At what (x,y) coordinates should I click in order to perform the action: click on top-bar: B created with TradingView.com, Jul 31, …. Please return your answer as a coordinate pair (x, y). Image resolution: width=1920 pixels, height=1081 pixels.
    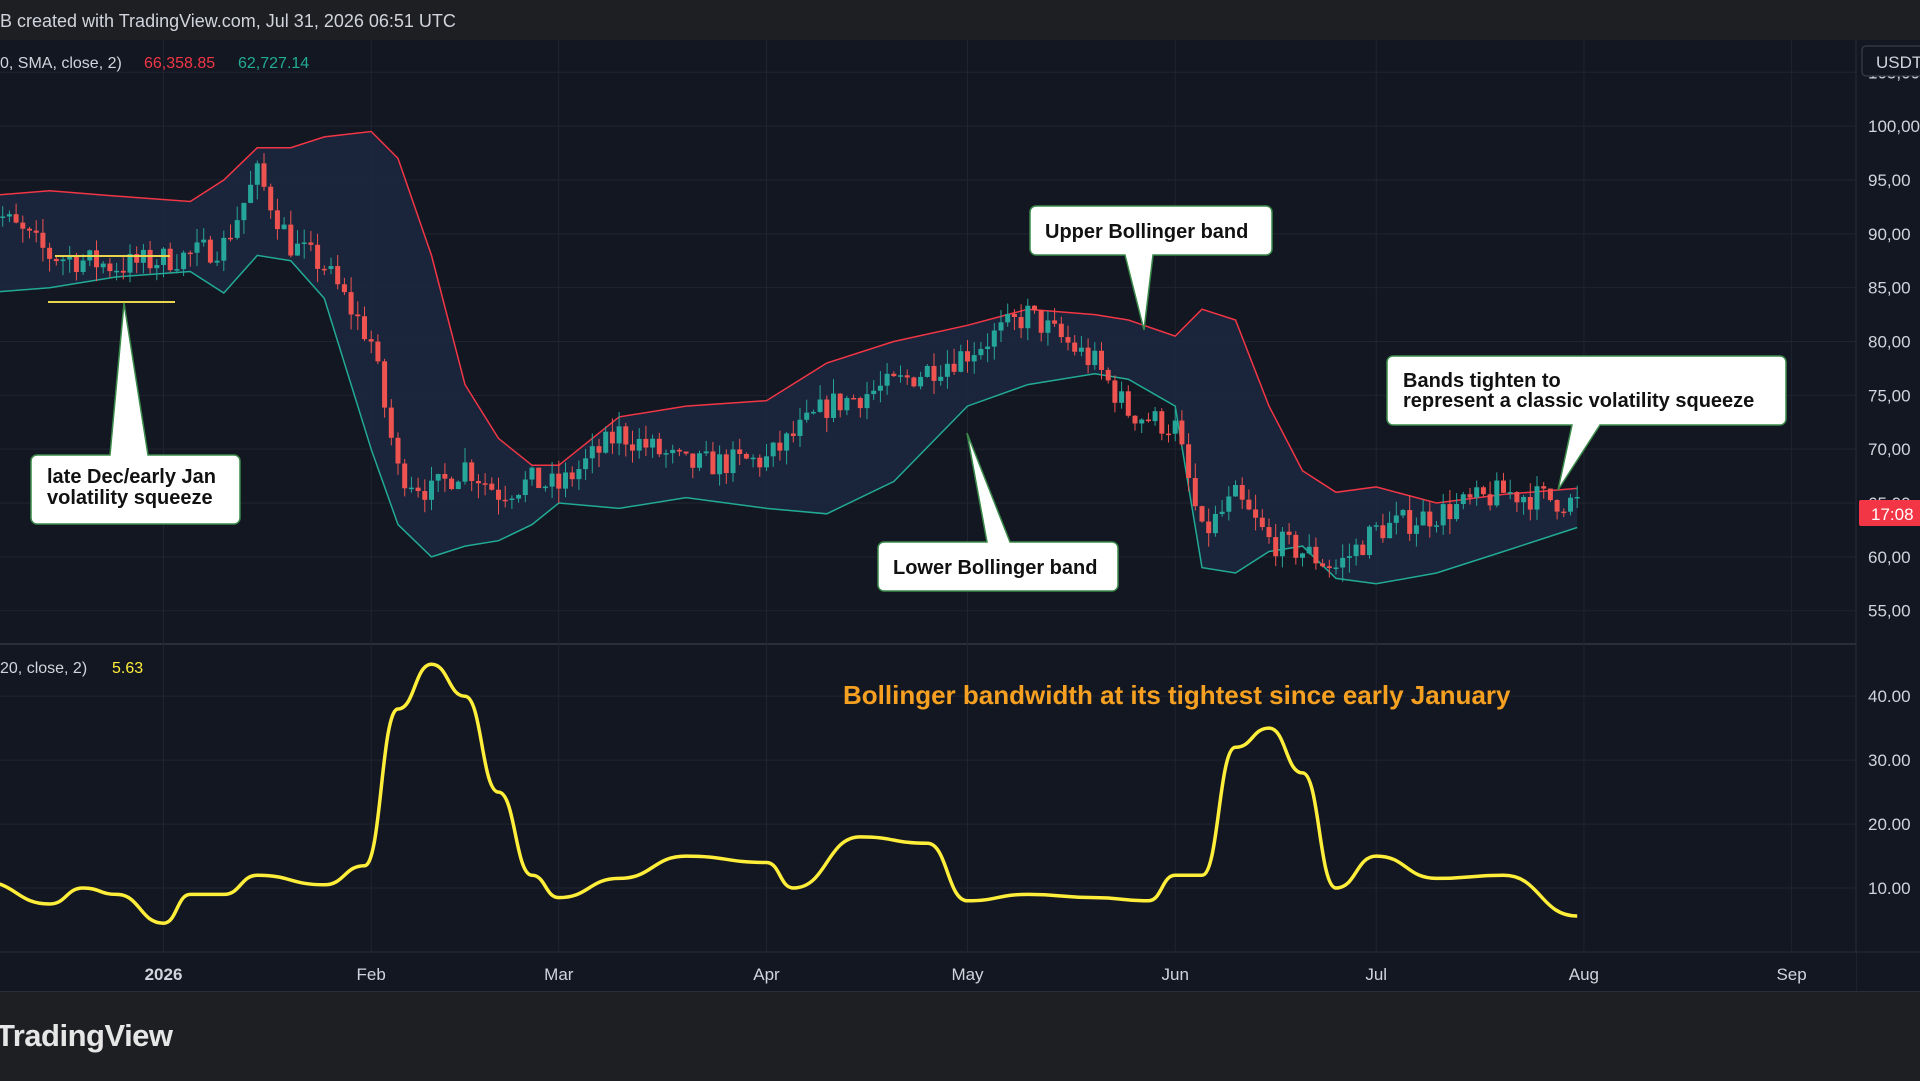
    Looking at the image, I should click on (960, 20).